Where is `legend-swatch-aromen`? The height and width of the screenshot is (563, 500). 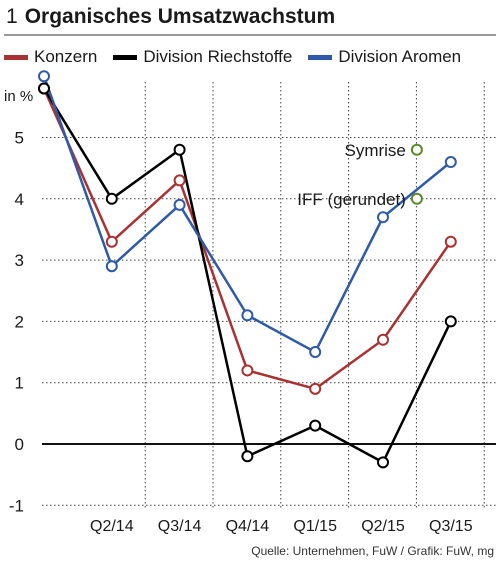
legend-swatch-aromen is located at coordinates (320, 57).